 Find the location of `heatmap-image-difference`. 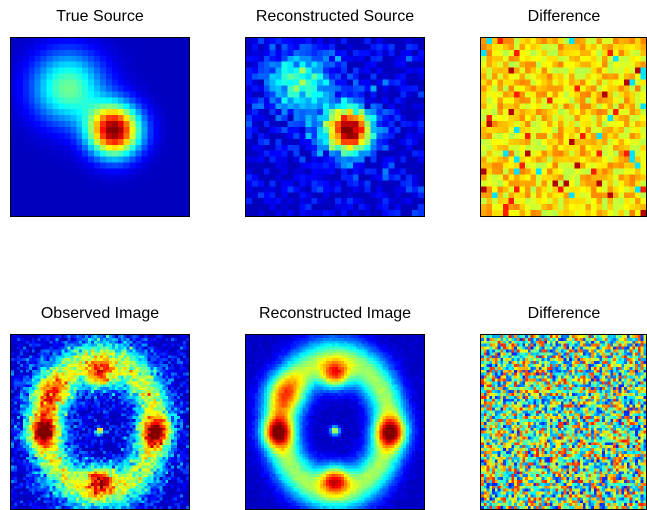

heatmap-image-difference is located at coordinates (563, 422).